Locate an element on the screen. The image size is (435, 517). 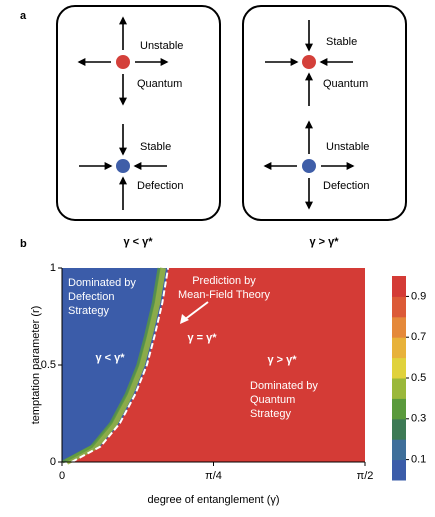
panel-label: b is located at coordinates (23, 244).